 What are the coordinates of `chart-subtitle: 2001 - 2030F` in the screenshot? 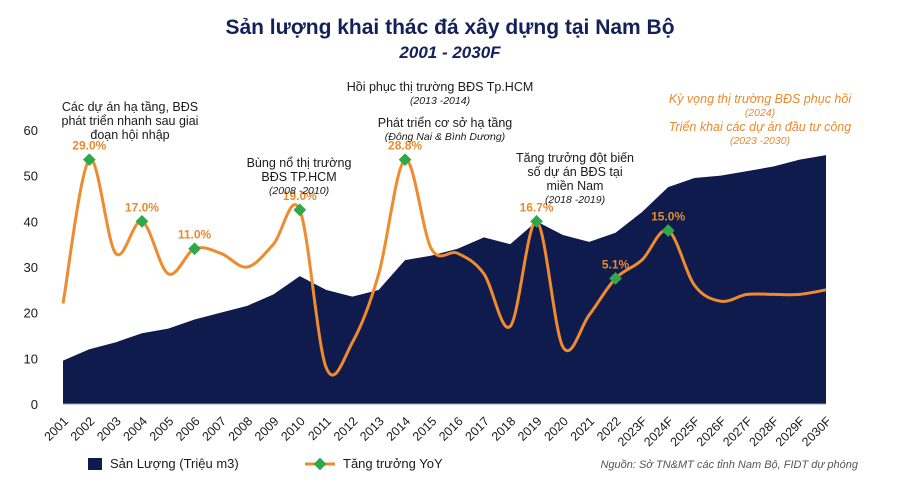 It's located at (450, 52).